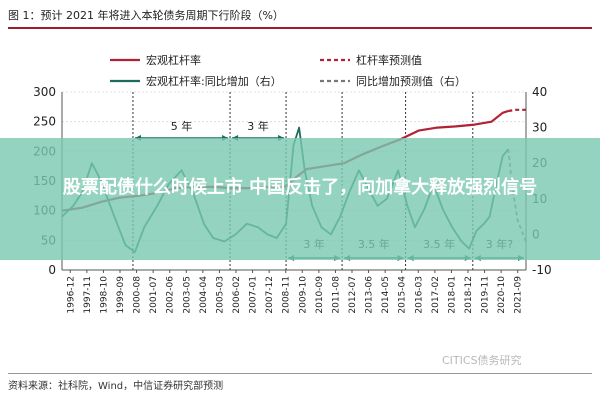 The height and width of the screenshot is (400, 600). What do you see at coordinates (370, 295) in the screenshot?
I see `x-tick-label: 2013-06` at bounding box center [370, 295].